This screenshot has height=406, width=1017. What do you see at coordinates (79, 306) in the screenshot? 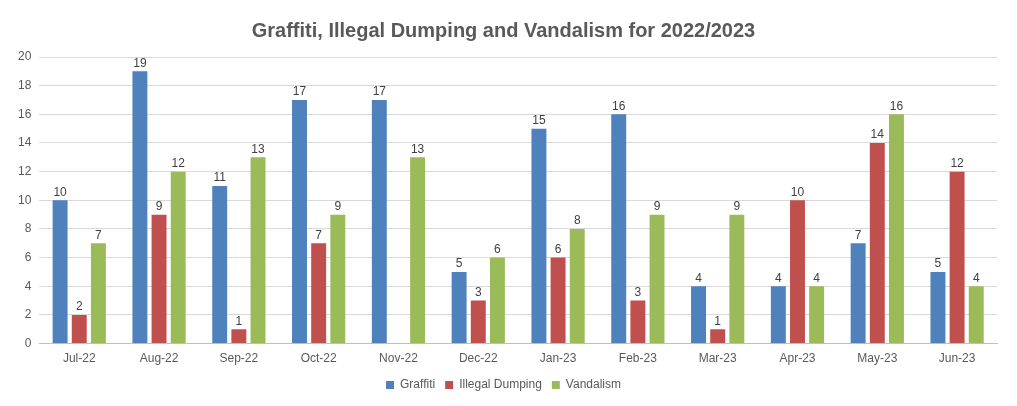
I see `data-label: 2` at bounding box center [79, 306].